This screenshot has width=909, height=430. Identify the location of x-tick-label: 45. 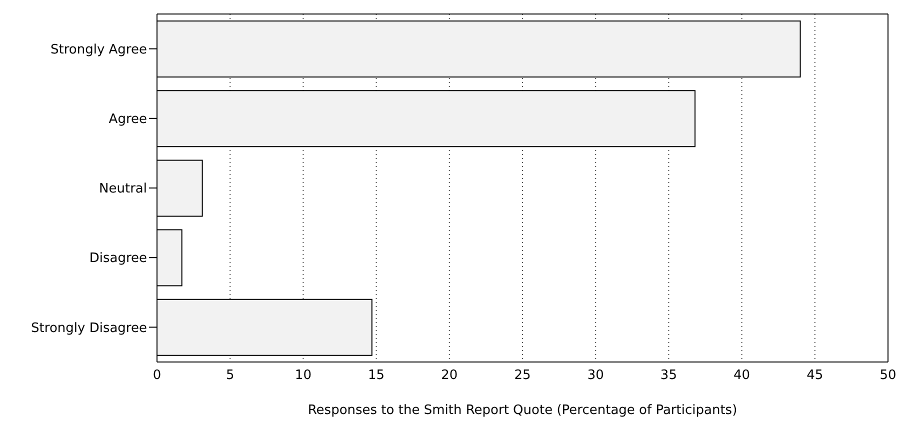
(815, 376).